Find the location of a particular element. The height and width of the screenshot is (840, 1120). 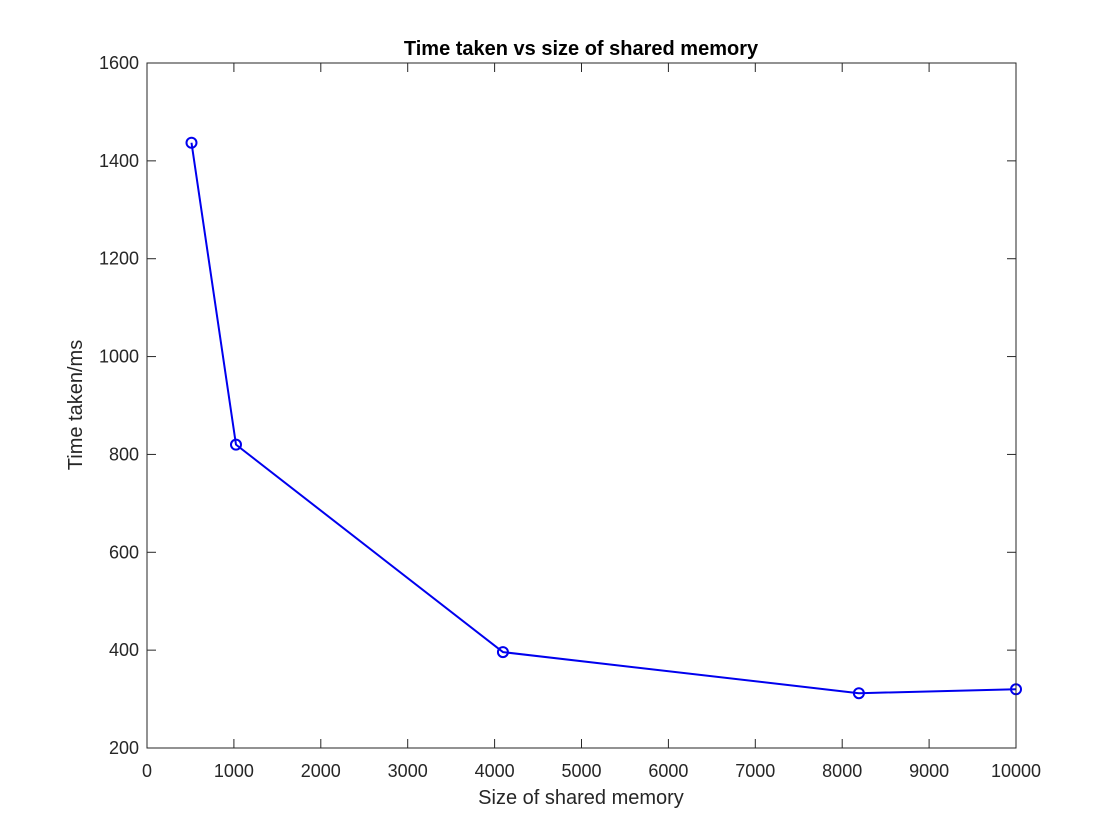

y-axis-title: Time taken/ms is located at coordinates (76, 405).